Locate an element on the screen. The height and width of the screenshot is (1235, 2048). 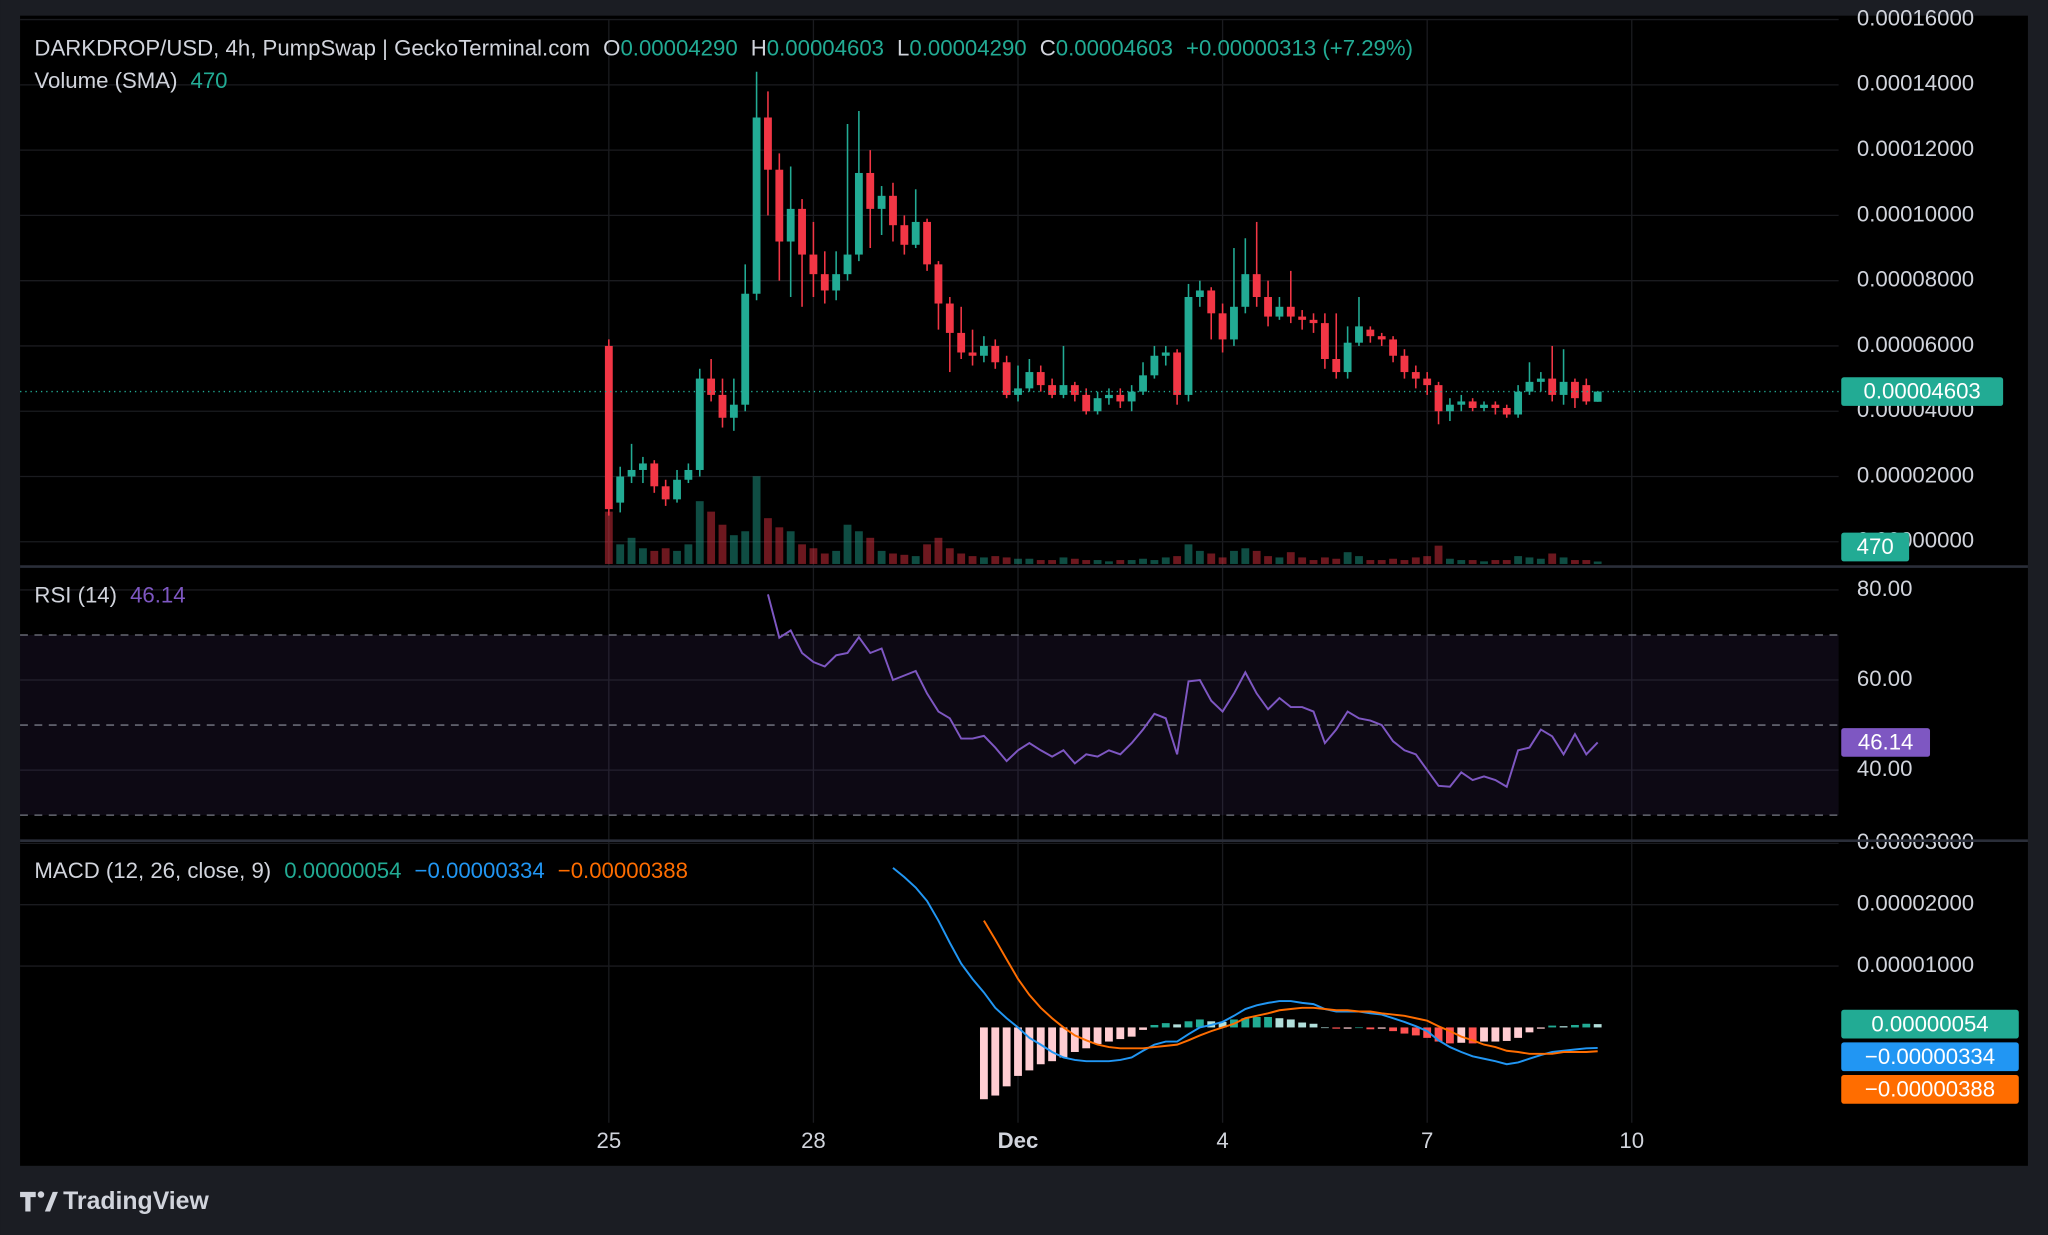
legend-text: −0.00000388 is located at coordinates (623, 870).